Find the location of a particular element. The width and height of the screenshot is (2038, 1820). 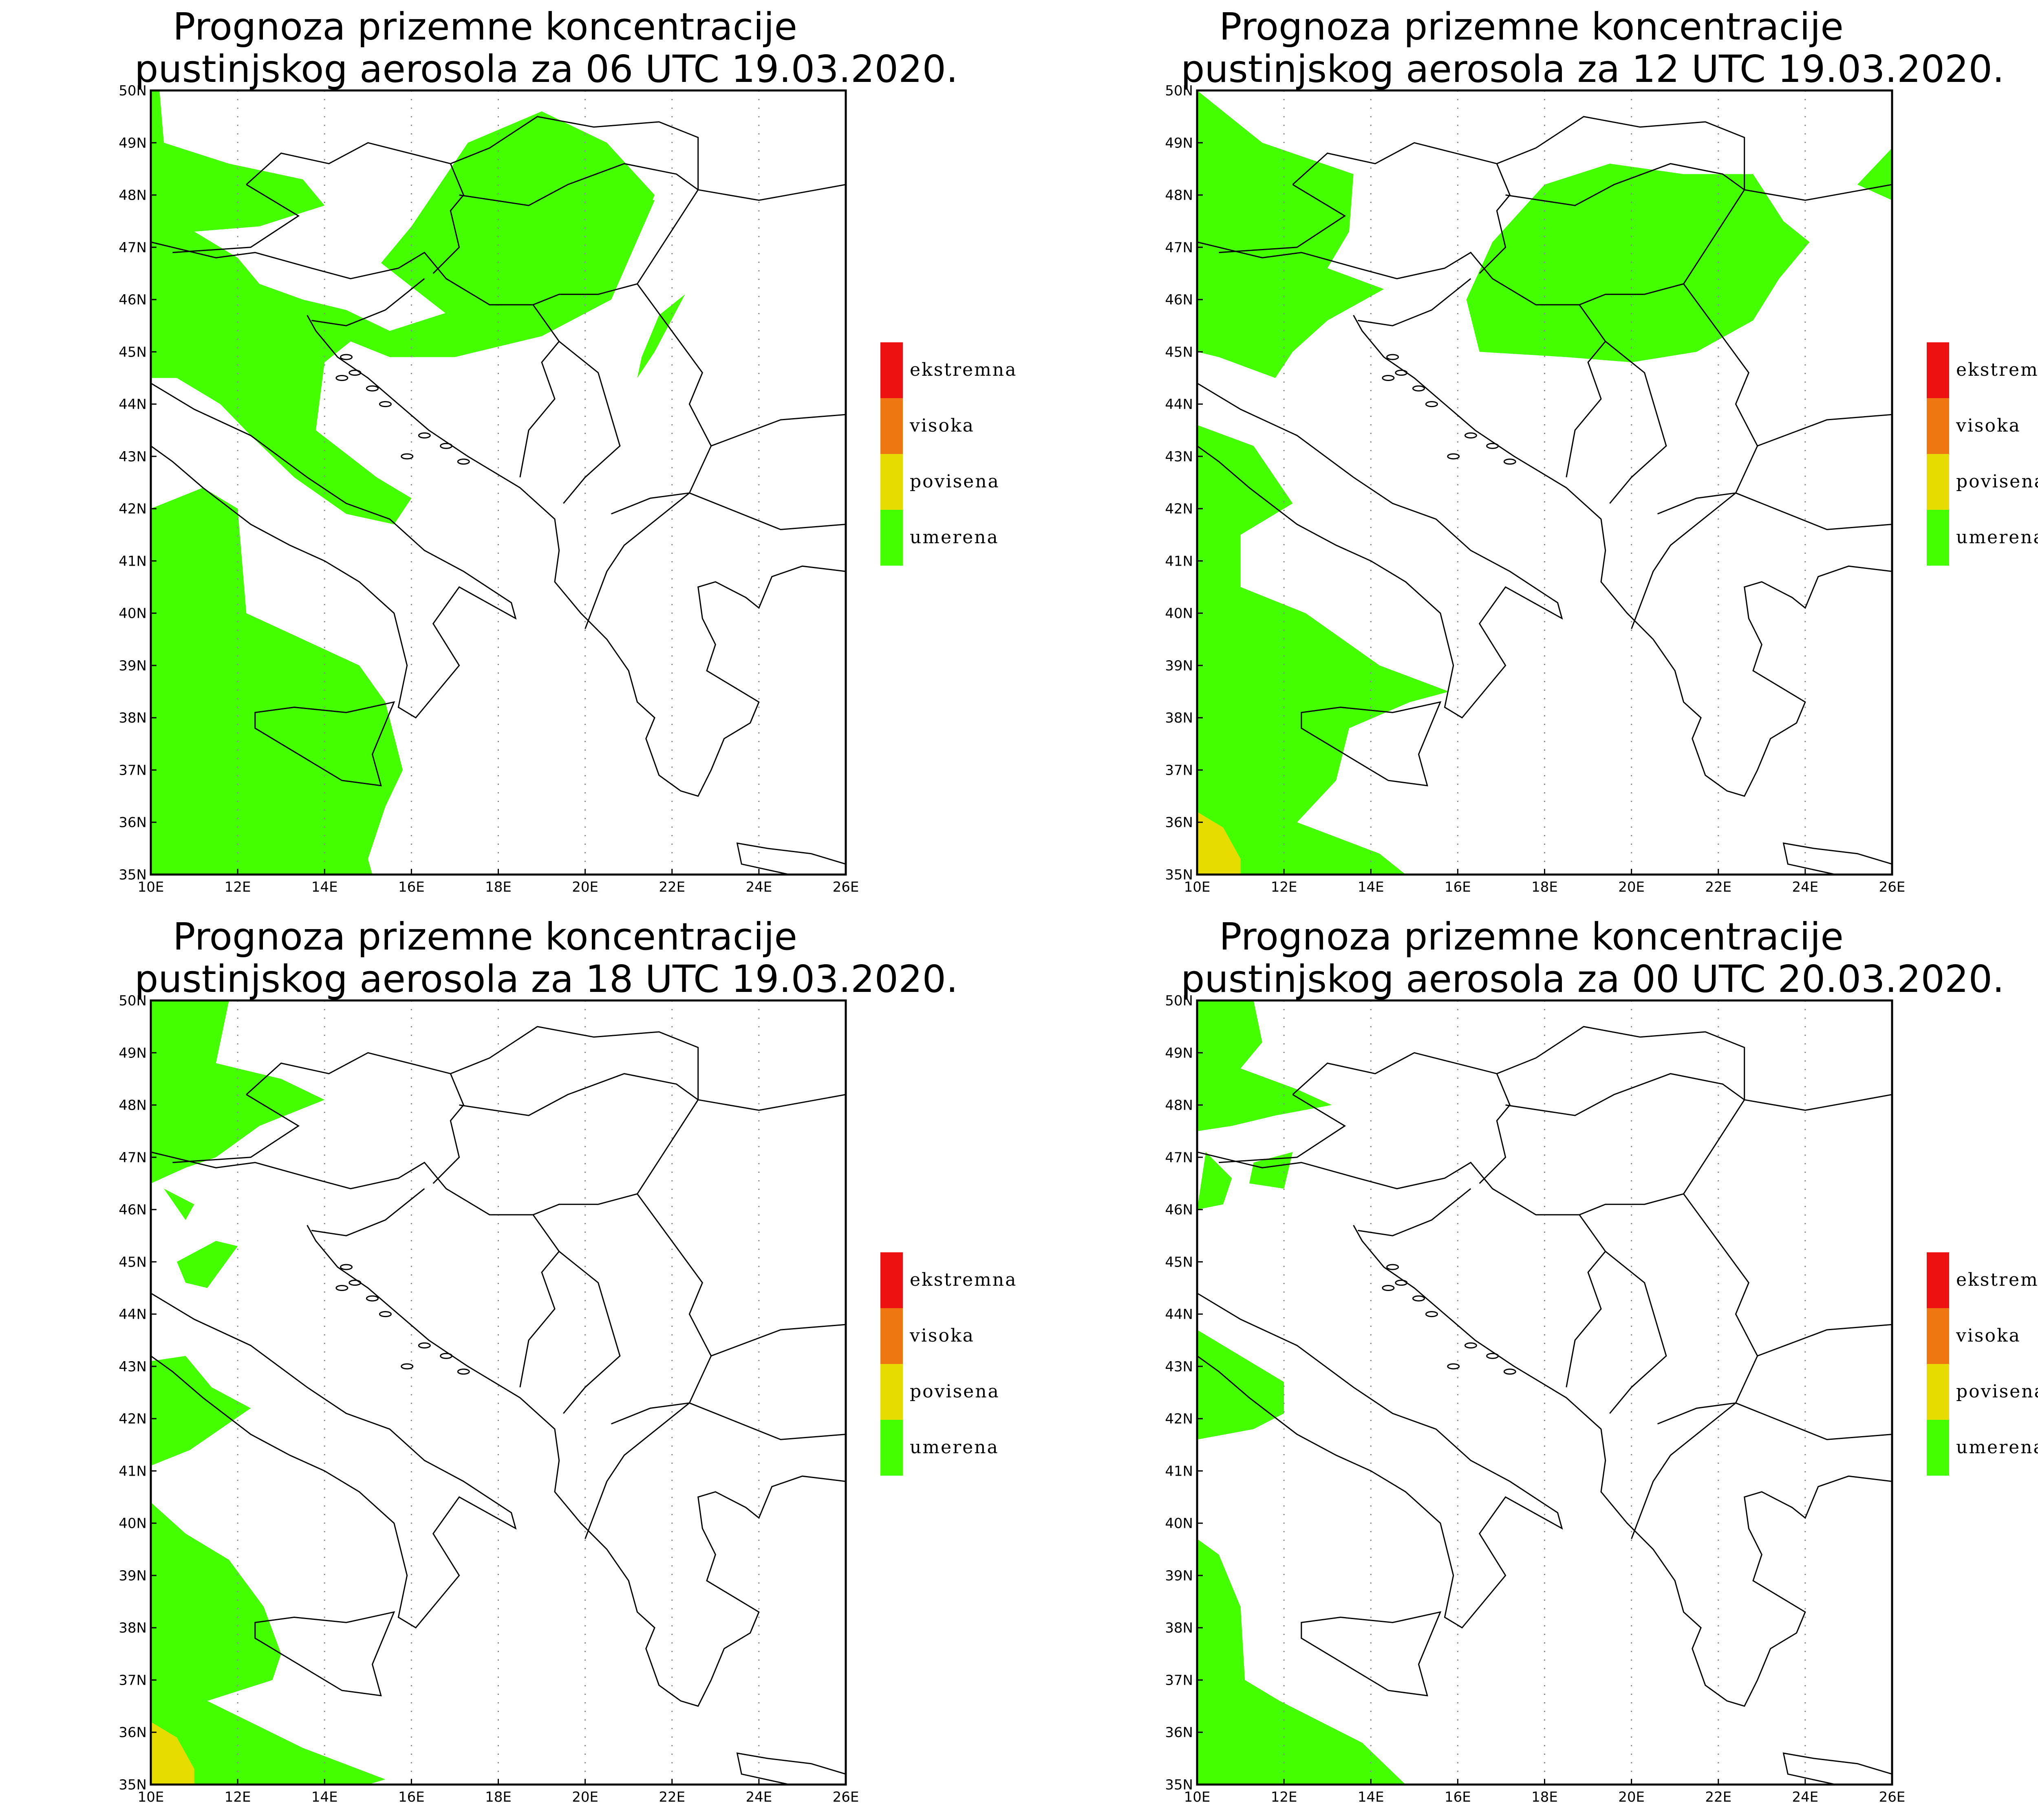

legend-label-elevated: povisena is located at coordinates (955, 1391).